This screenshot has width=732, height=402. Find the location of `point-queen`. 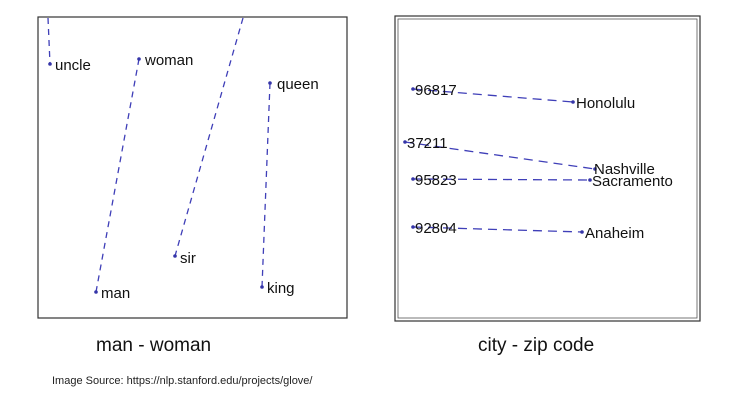

point-queen is located at coordinates (270, 83).